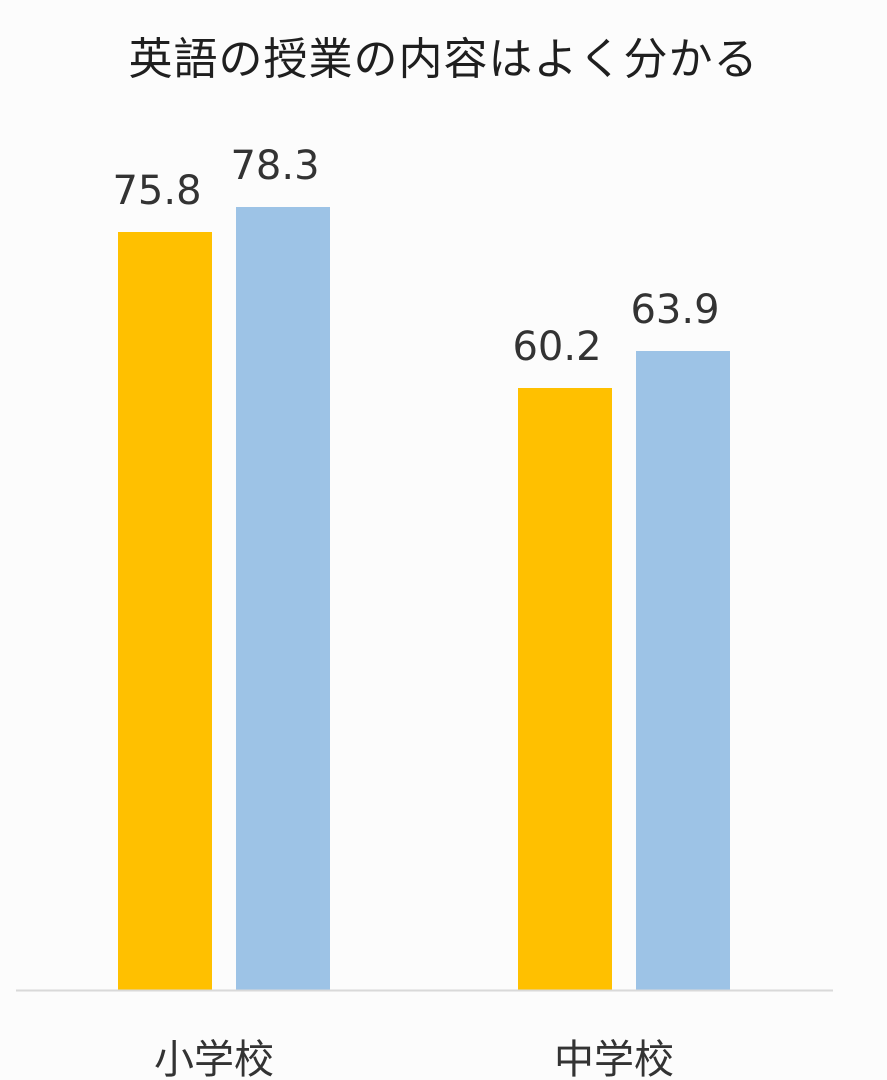 This screenshot has width=887, height=1080. What do you see at coordinates (556, 347) in the screenshot?
I see `data-label-2-series-1: 60.2` at bounding box center [556, 347].